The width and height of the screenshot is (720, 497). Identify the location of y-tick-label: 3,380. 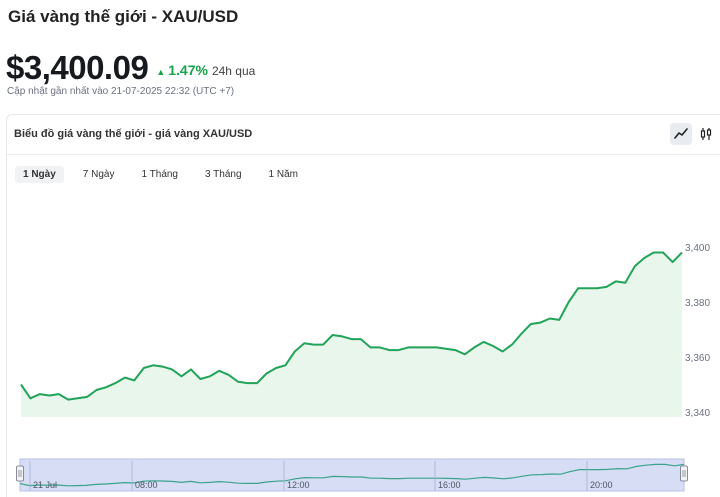
(697, 303).